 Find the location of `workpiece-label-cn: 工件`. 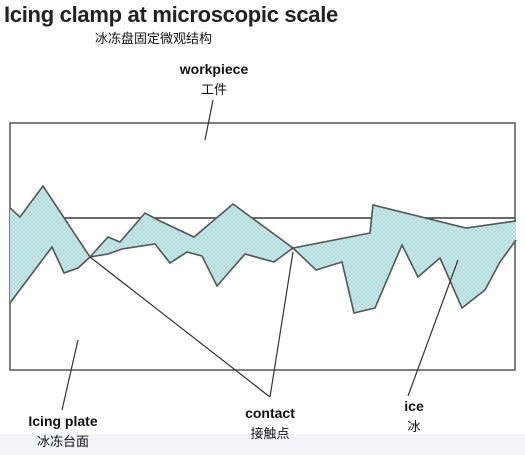

workpiece-label-cn: 工件 is located at coordinates (213, 90).